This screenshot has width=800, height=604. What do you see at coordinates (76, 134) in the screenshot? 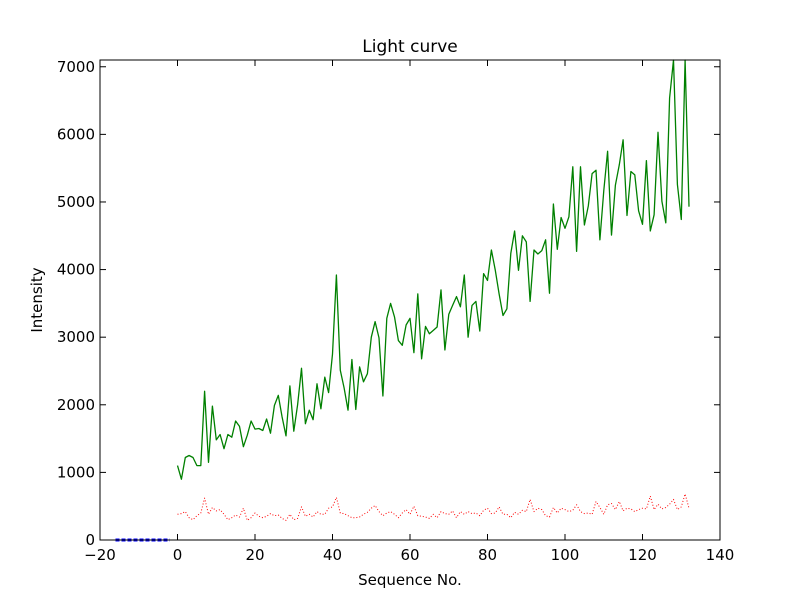
I see `y-tick-label: 6000` at bounding box center [76, 134].